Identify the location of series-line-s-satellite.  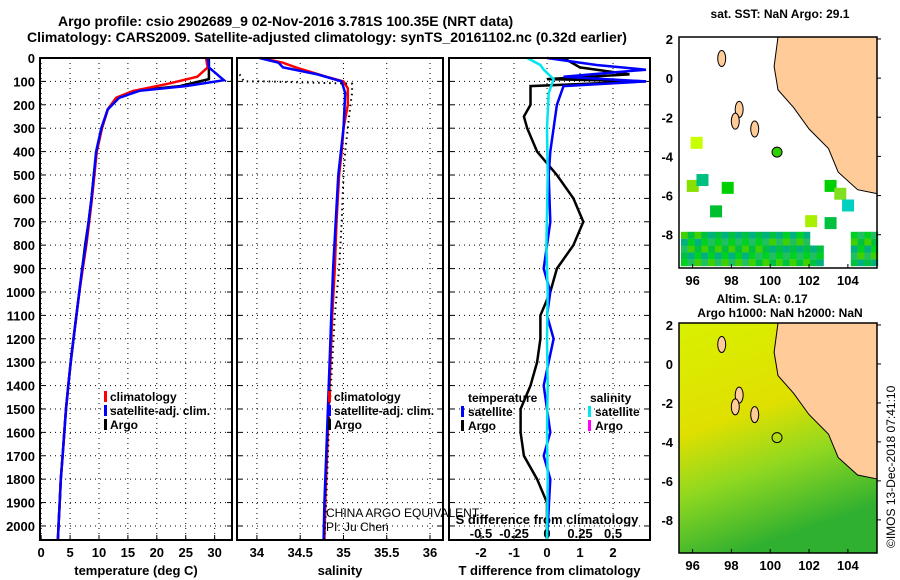
(541, 298).